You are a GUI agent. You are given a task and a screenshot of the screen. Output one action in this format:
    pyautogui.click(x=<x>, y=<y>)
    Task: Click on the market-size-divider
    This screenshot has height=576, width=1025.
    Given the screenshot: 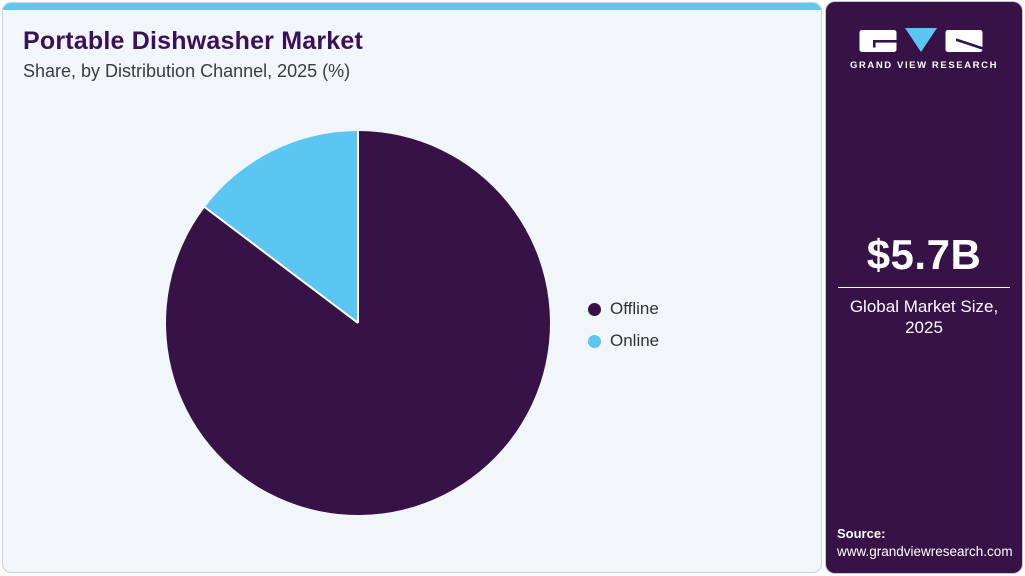 What is the action you would take?
    pyautogui.click(x=924, y=288)
    